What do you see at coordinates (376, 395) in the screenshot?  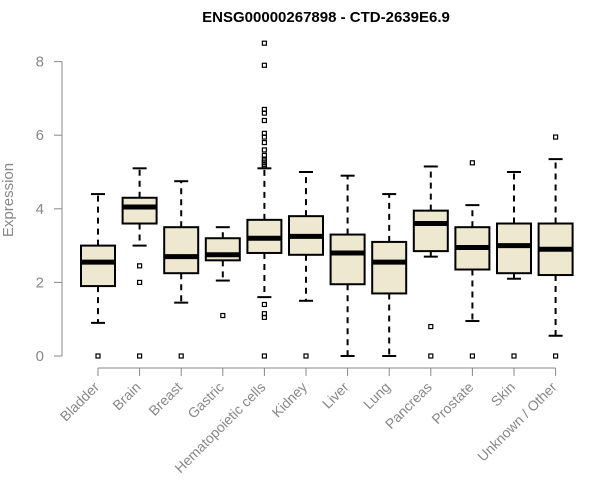 I see `x-tick-label: Lung` at bounding box center [376, 395].